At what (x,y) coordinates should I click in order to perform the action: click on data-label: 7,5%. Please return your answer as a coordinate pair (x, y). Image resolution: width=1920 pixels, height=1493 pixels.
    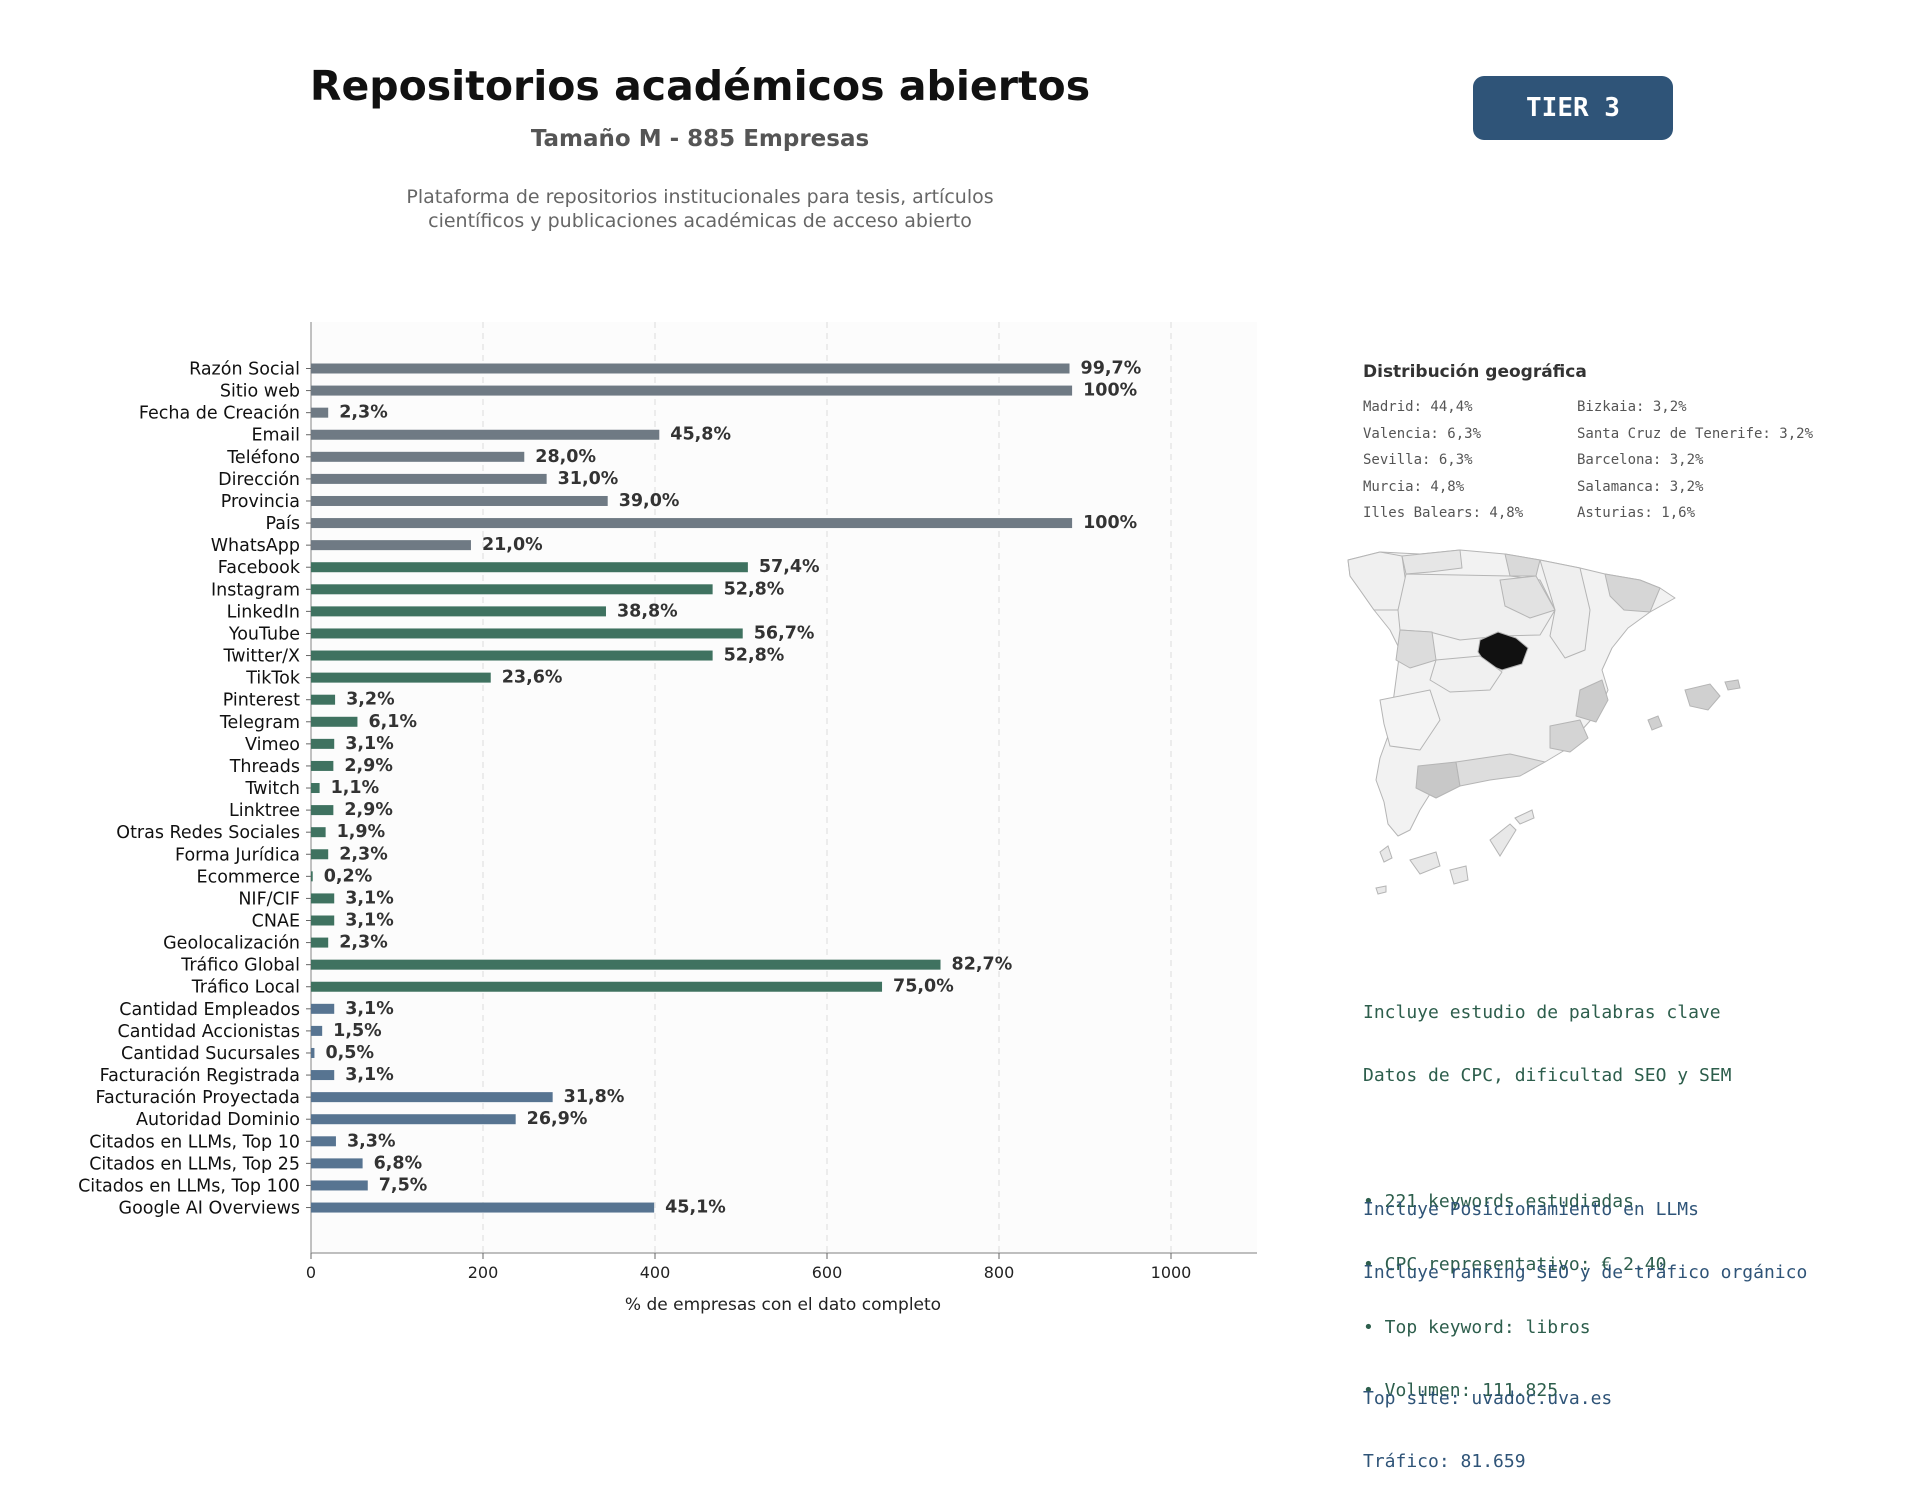
    Looking at the image, I should click on (403, 1185).